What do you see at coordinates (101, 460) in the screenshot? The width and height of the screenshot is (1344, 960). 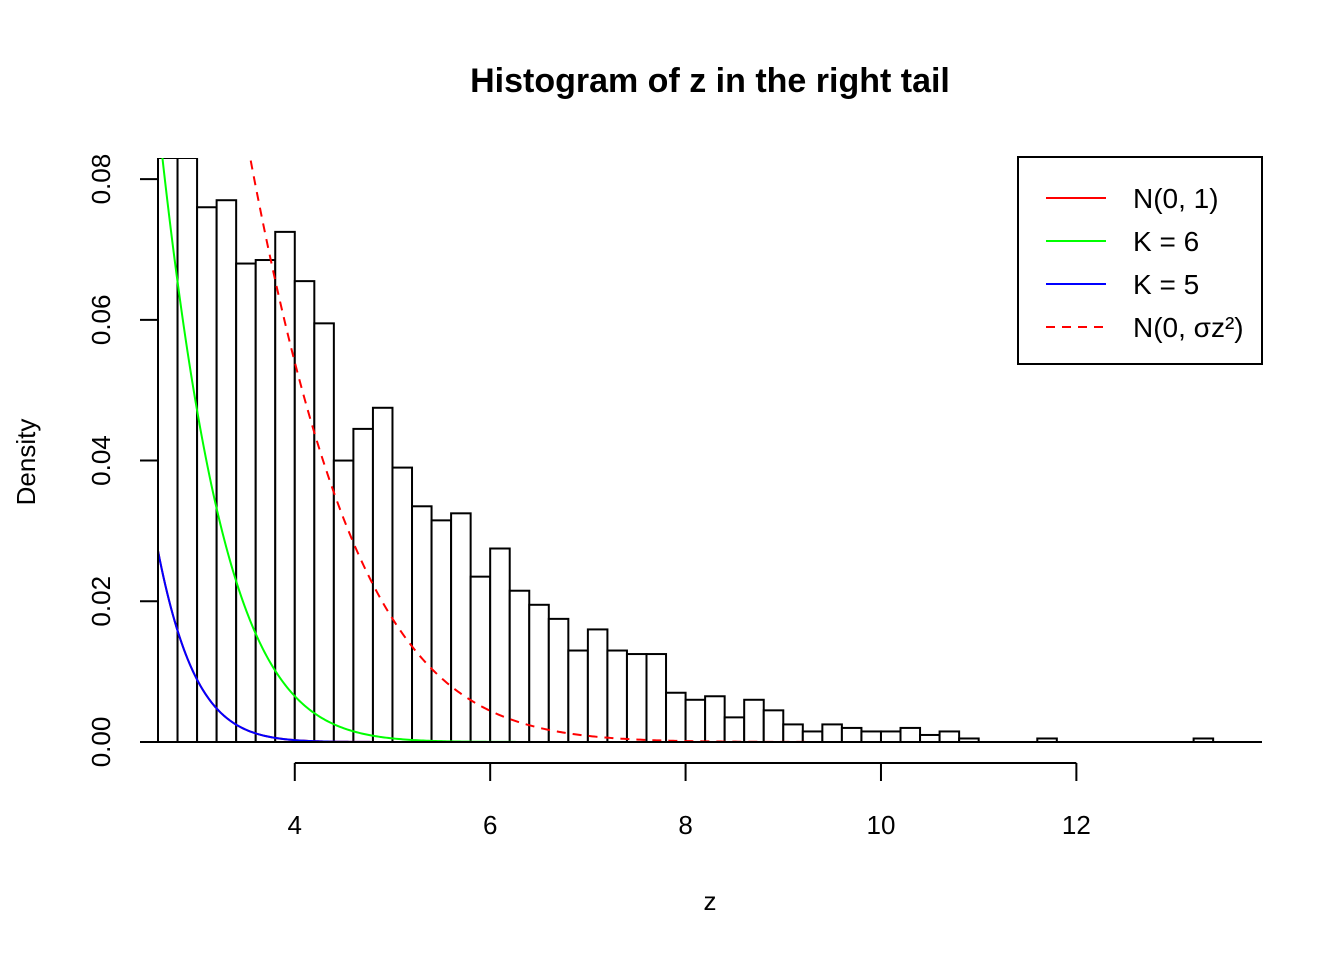 I see `y-tick-label: 0.04` at bounding box center [101, 460].